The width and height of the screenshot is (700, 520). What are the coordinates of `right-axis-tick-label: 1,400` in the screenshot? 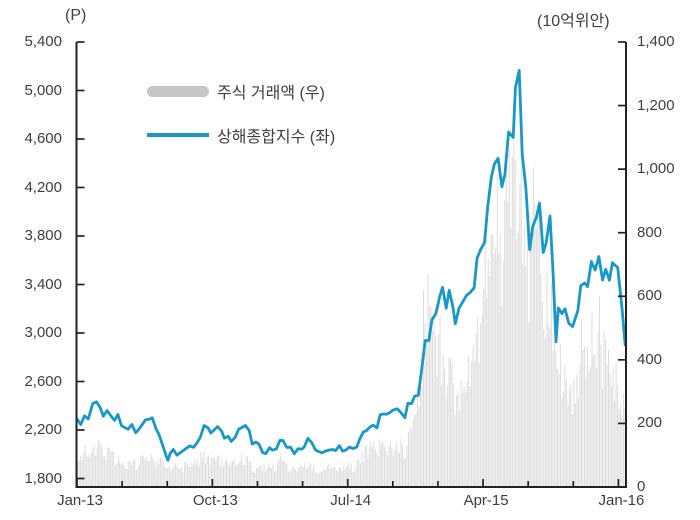 It's located at (656, 41).